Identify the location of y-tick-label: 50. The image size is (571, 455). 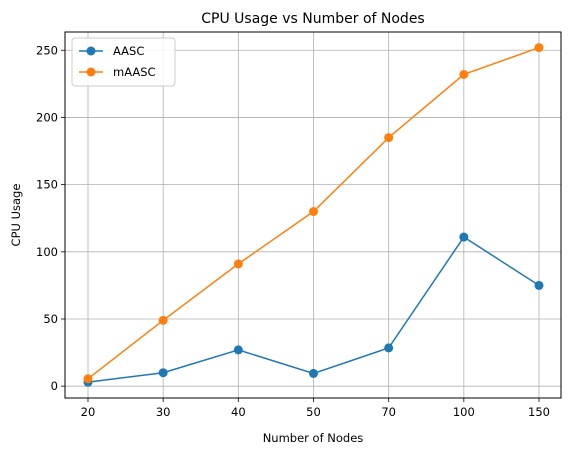
(50, 319).